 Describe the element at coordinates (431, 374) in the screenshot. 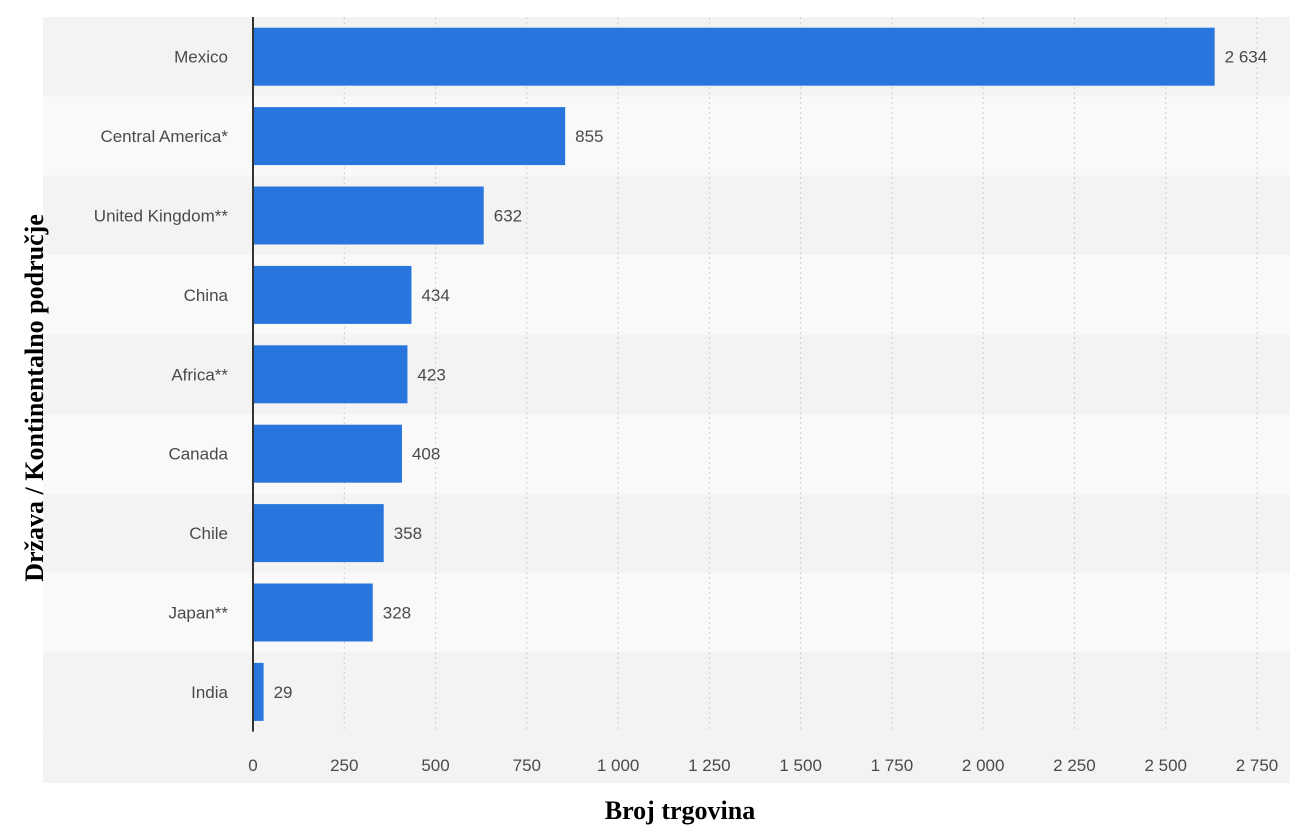

I see `data-label: 423` at that location.